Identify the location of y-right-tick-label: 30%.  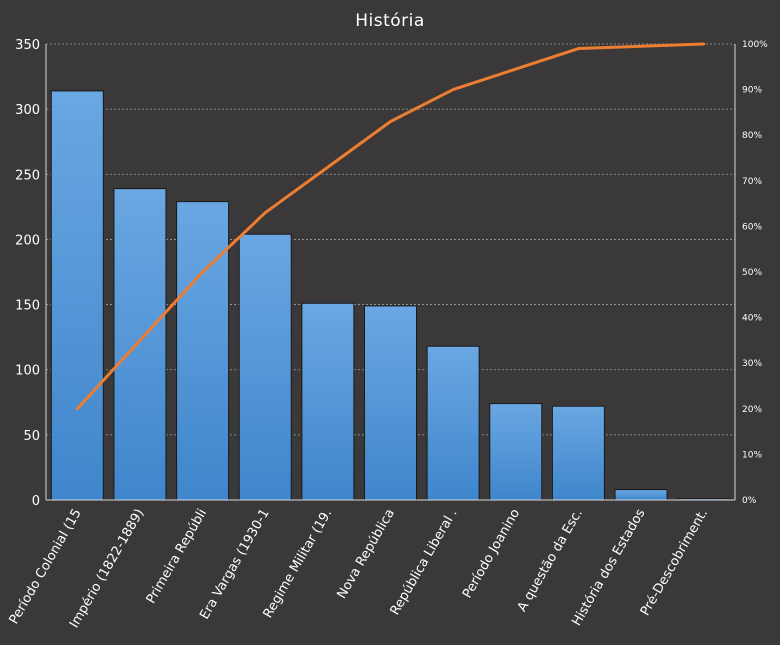
(752, 364).